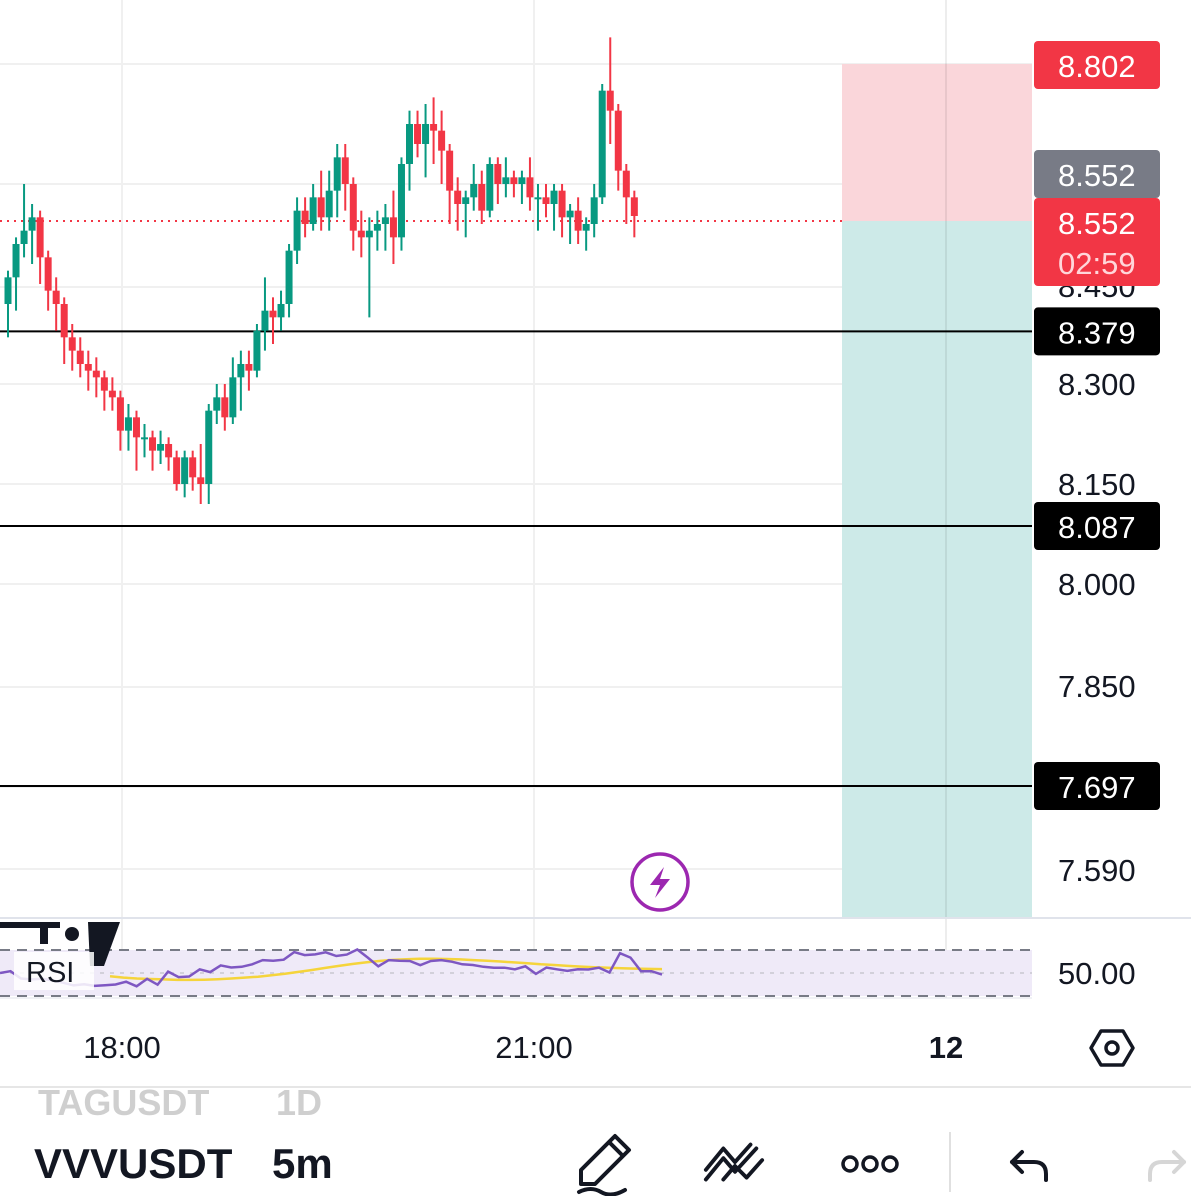 The height and width of the screenshot is (1202, 1191). I want to click on rsi-band, so click(516, 973).